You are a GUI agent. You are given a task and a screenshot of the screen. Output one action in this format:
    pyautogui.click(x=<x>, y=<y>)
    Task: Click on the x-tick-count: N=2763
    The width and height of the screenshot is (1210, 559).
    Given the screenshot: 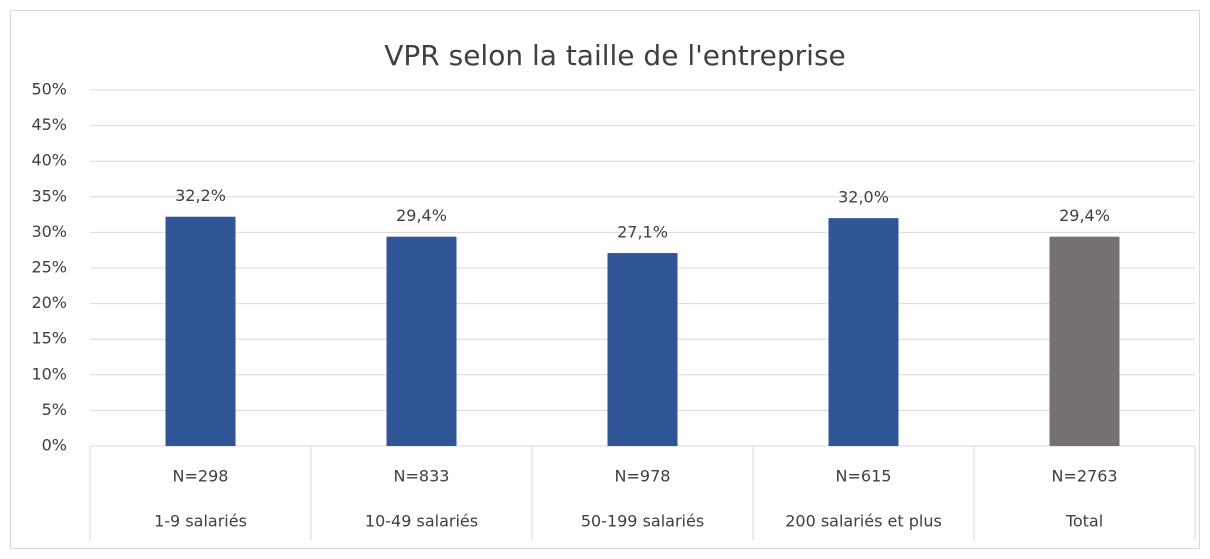 What is the action you would take?
    pyautogui.click(x=1084, y=476)
    